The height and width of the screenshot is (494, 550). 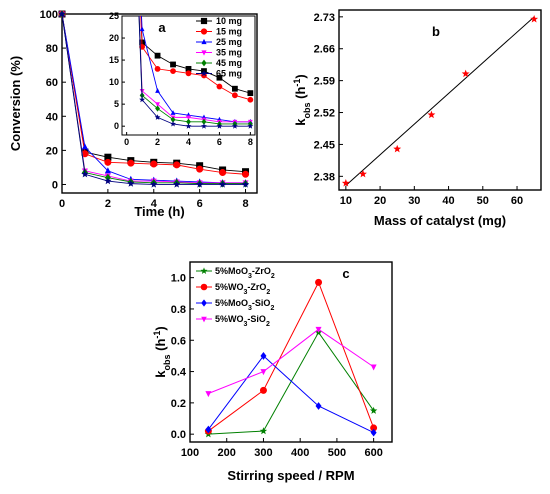 I want to click on inset-ytick-label: 20, so click(x=114, y=38).